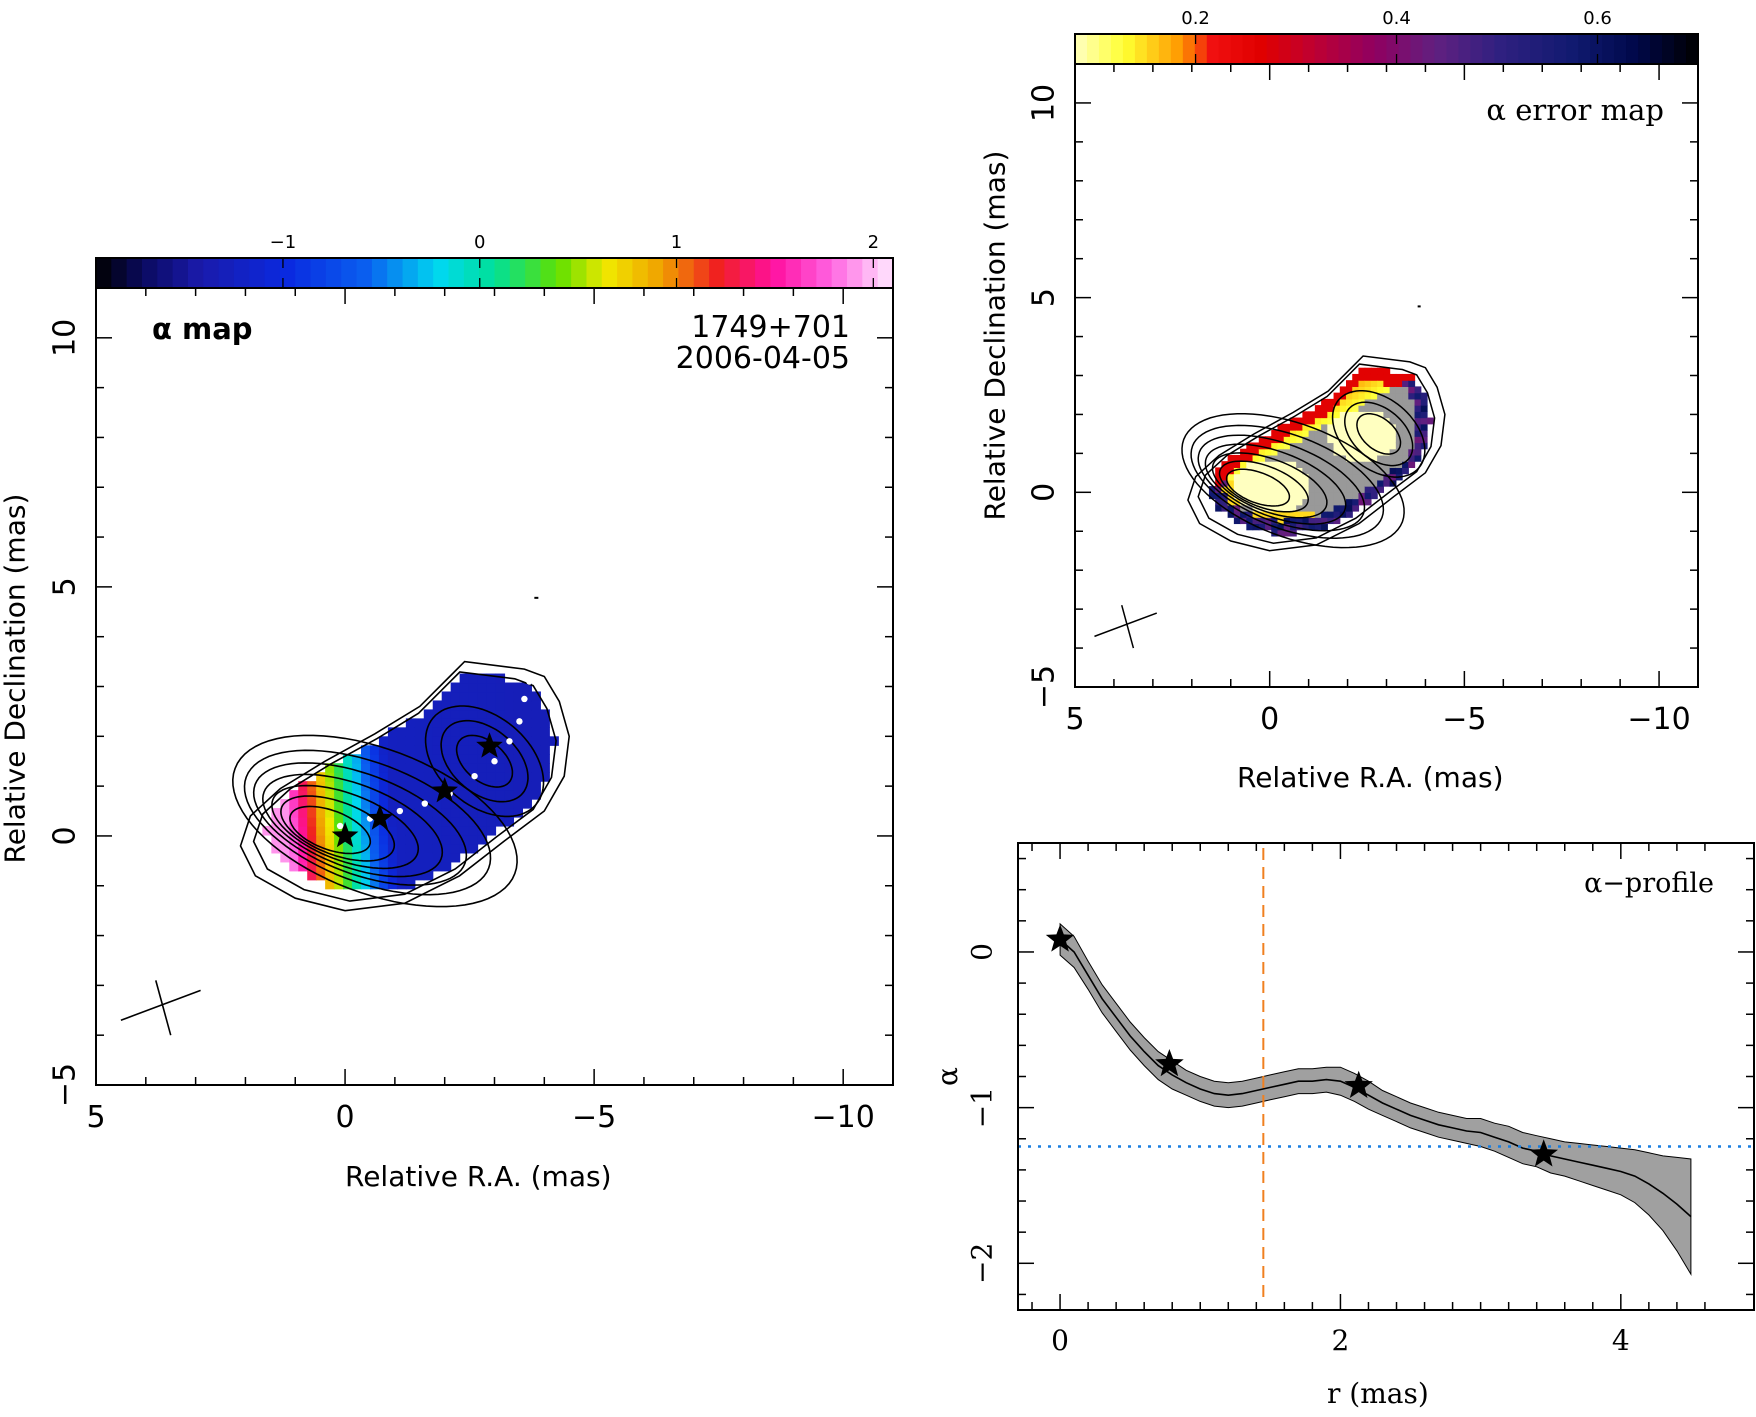 The width and height of the screenshot is (1756, 1417). Describe the element at coordinates (1044, 687) in the screenshot. I see `error-map-ytick-label: −5` at that location.